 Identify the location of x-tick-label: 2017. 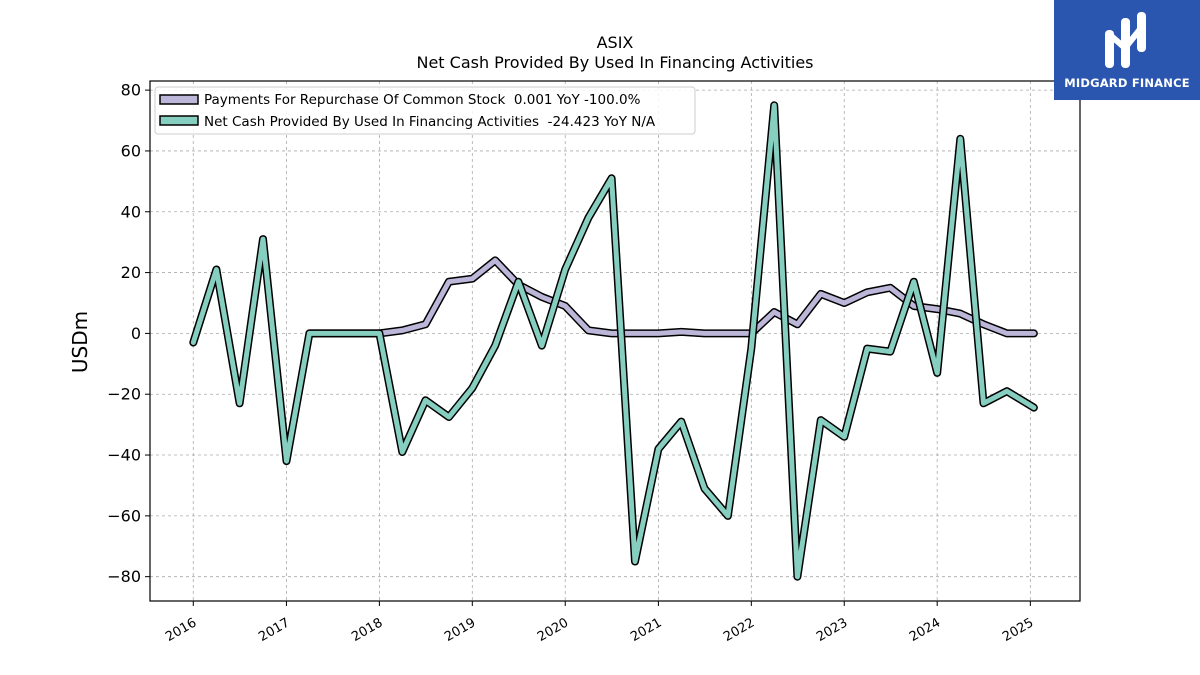
(274, 630).